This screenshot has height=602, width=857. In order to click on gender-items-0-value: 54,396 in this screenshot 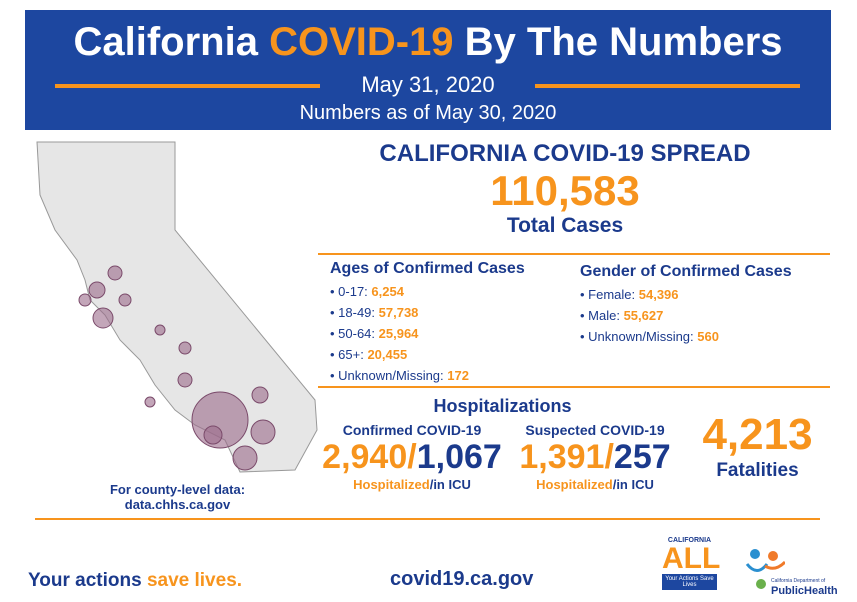, I will do `click(658, 294)`.